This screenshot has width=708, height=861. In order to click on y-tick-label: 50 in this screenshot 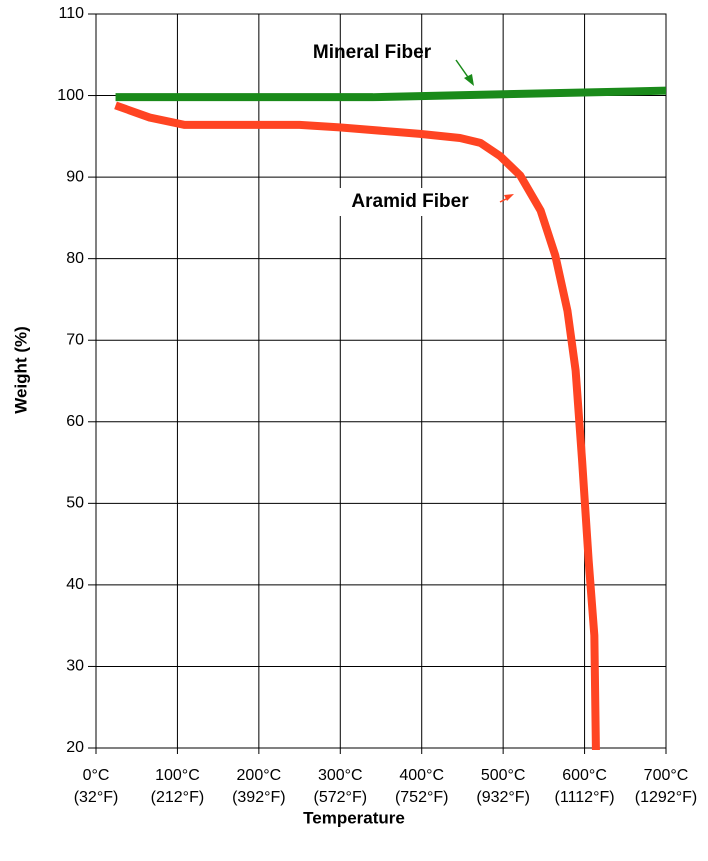, I will do `click(75, 503)`.